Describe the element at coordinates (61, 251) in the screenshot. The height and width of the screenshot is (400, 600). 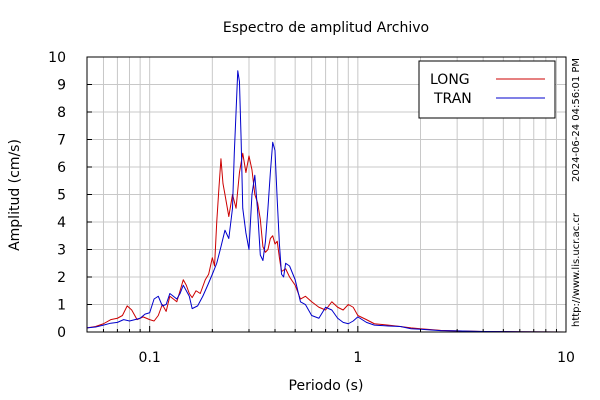
I see `y-tick-label: 3` at that location.